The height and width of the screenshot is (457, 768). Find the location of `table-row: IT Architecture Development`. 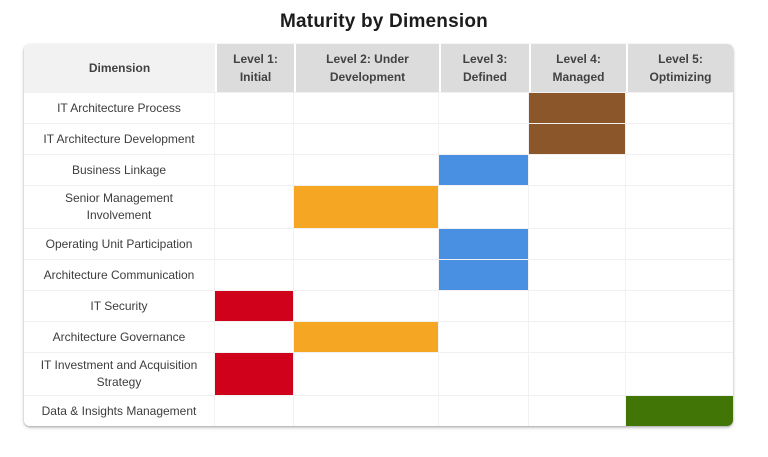

table-row: IT Architecture Development is located at coordinates (378, 138).